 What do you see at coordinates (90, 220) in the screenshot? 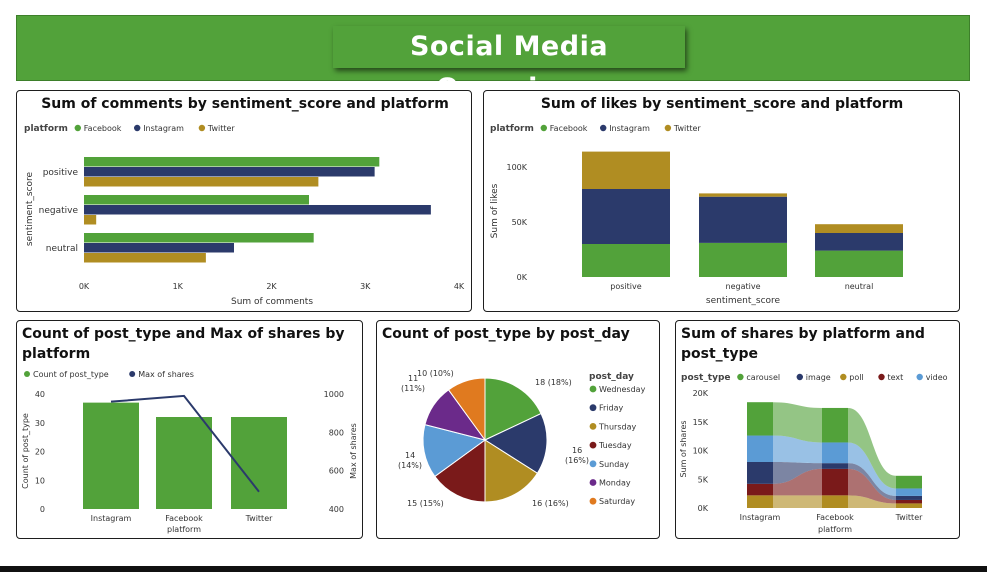
I see `c1-bar-twitter-negative` at bounding box center [90, 220].